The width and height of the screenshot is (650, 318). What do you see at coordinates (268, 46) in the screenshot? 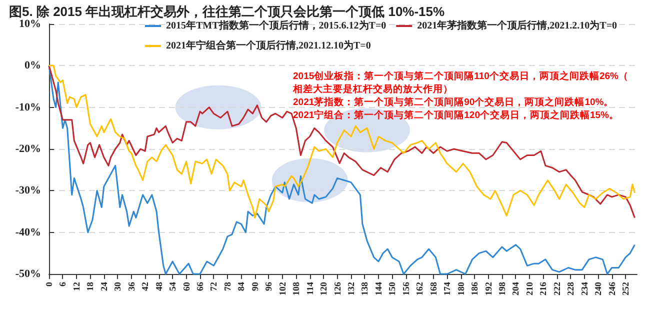
I see `legend-label: 2021年宁组合第一个顶后行情,2021.12.10为T=0` at bounding box center [268, 46].